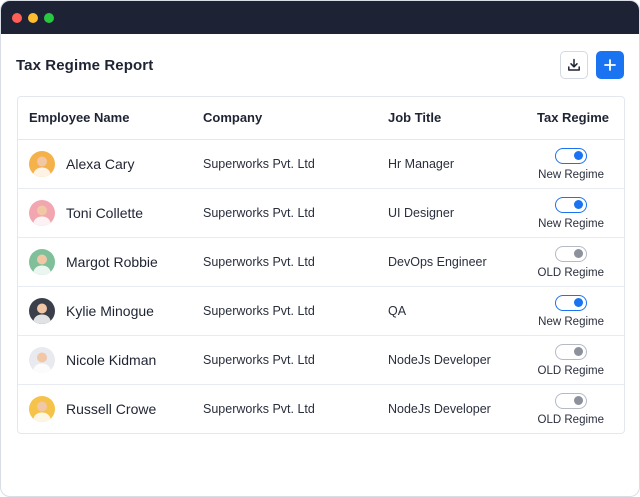 The height and width of the screenshot is (497, 640). I want to click on employee-name: Kylie Minogue, so click(110, 310).